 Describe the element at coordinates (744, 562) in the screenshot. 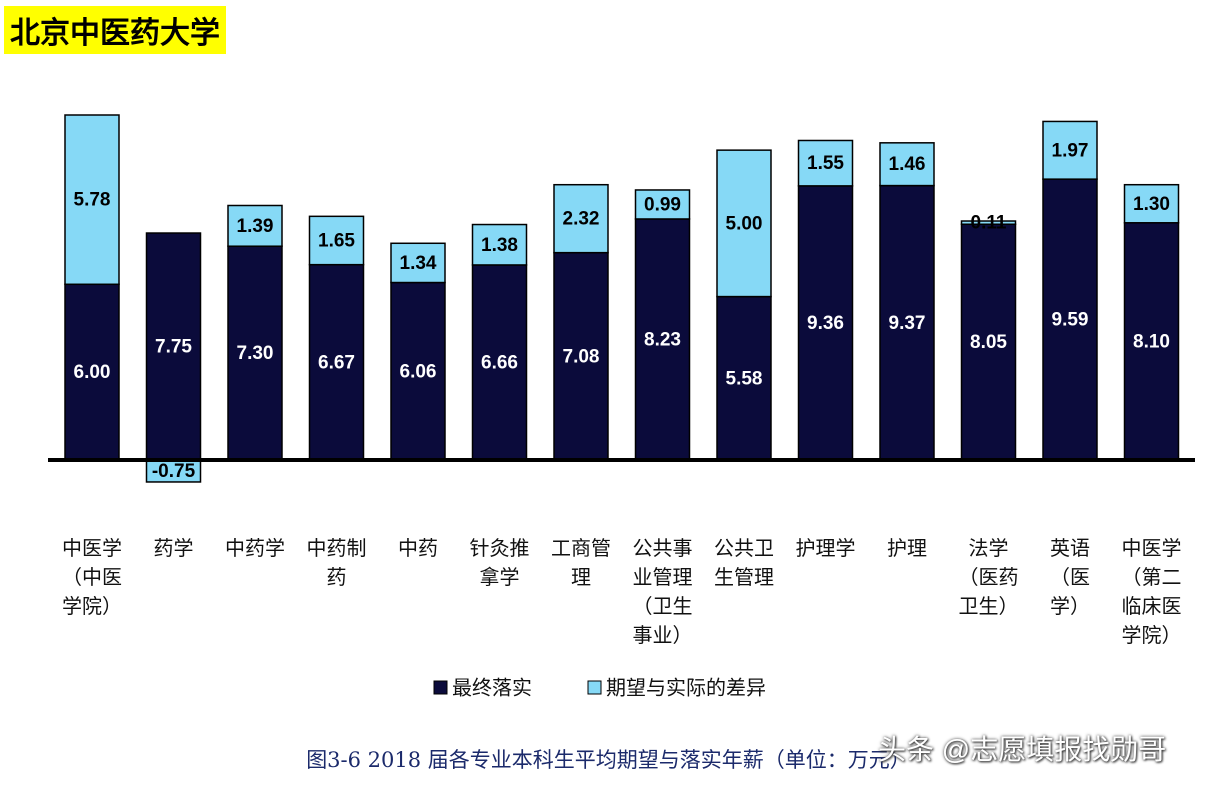

I see `x-tick-label: 公共卫 生管理` at that location.